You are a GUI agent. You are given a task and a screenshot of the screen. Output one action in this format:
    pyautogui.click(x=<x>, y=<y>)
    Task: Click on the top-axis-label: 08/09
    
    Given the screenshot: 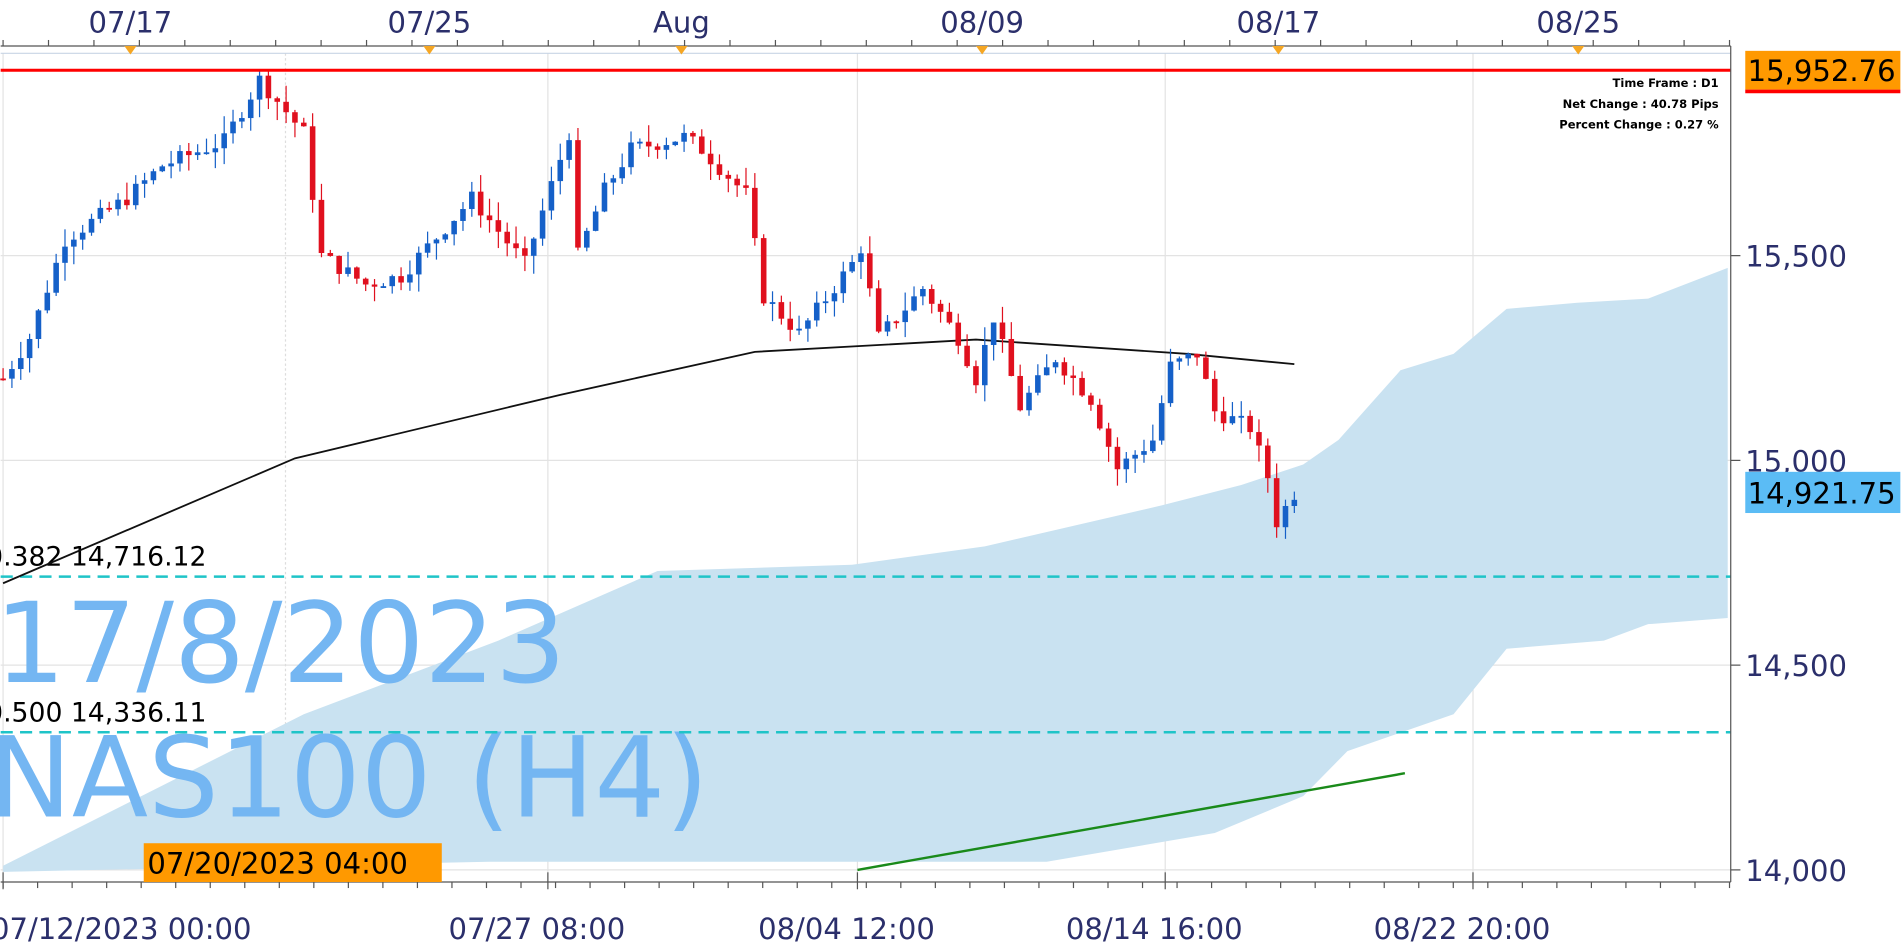 What is the action you would take?
    pyautogui.click(x=982, y=23)
    